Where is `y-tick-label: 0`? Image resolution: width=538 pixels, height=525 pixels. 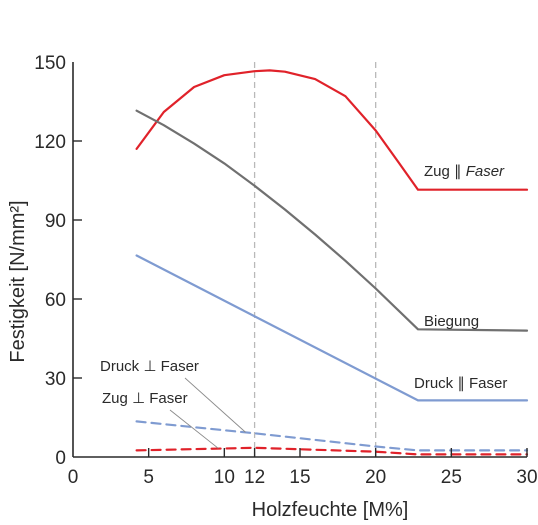
y-tick-label: 0 is located at coordinates (60, 458).